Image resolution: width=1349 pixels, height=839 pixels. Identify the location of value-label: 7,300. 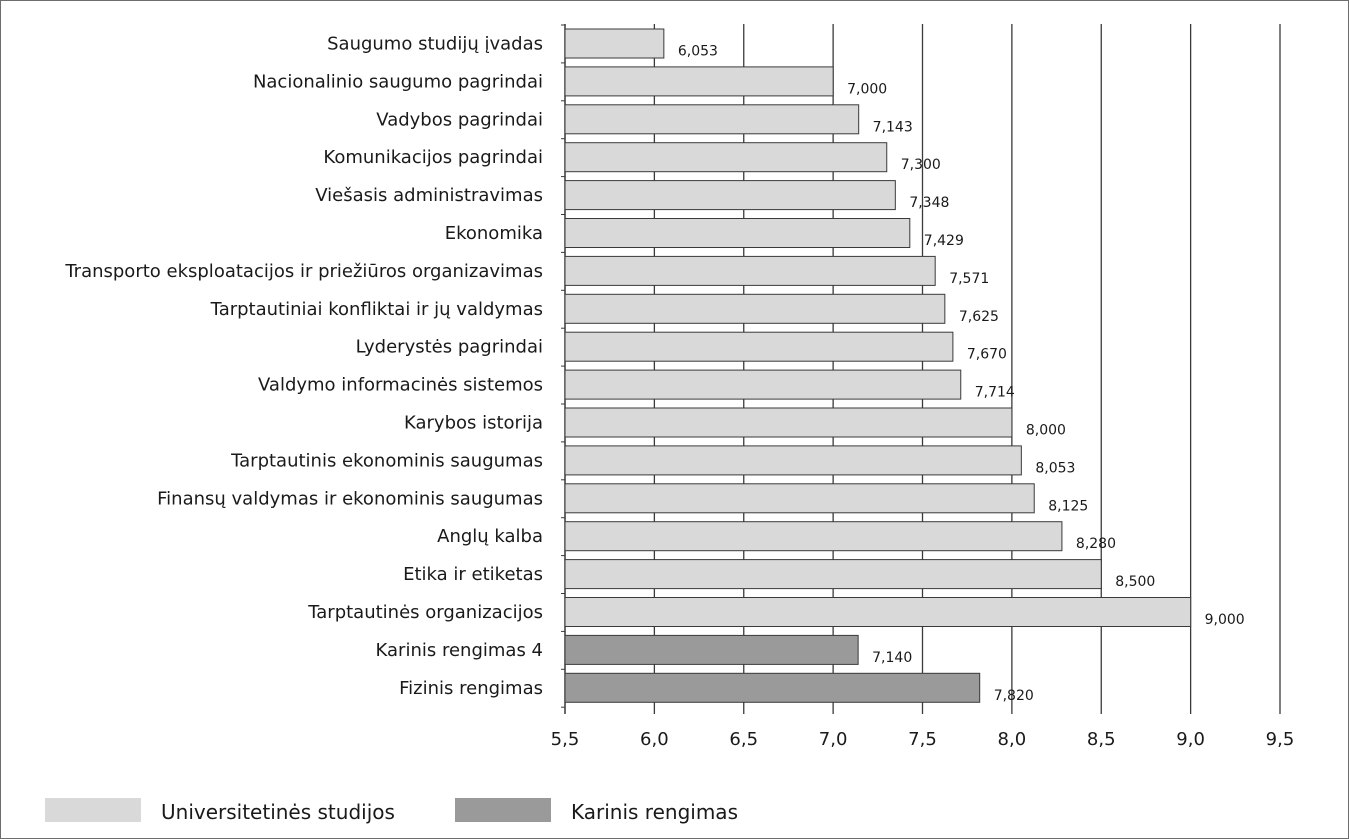
(921, 165).